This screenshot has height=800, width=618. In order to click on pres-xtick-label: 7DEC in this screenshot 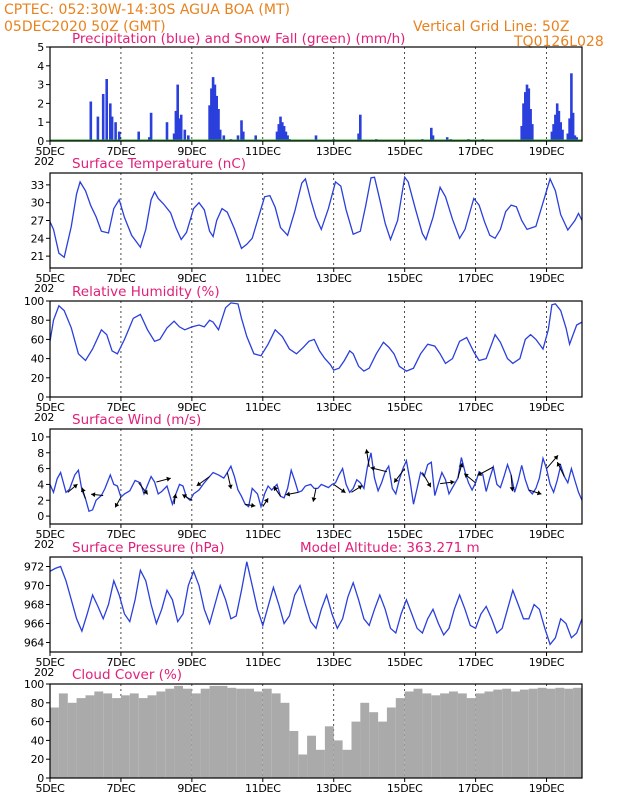, I will do `click(121, 662)`.